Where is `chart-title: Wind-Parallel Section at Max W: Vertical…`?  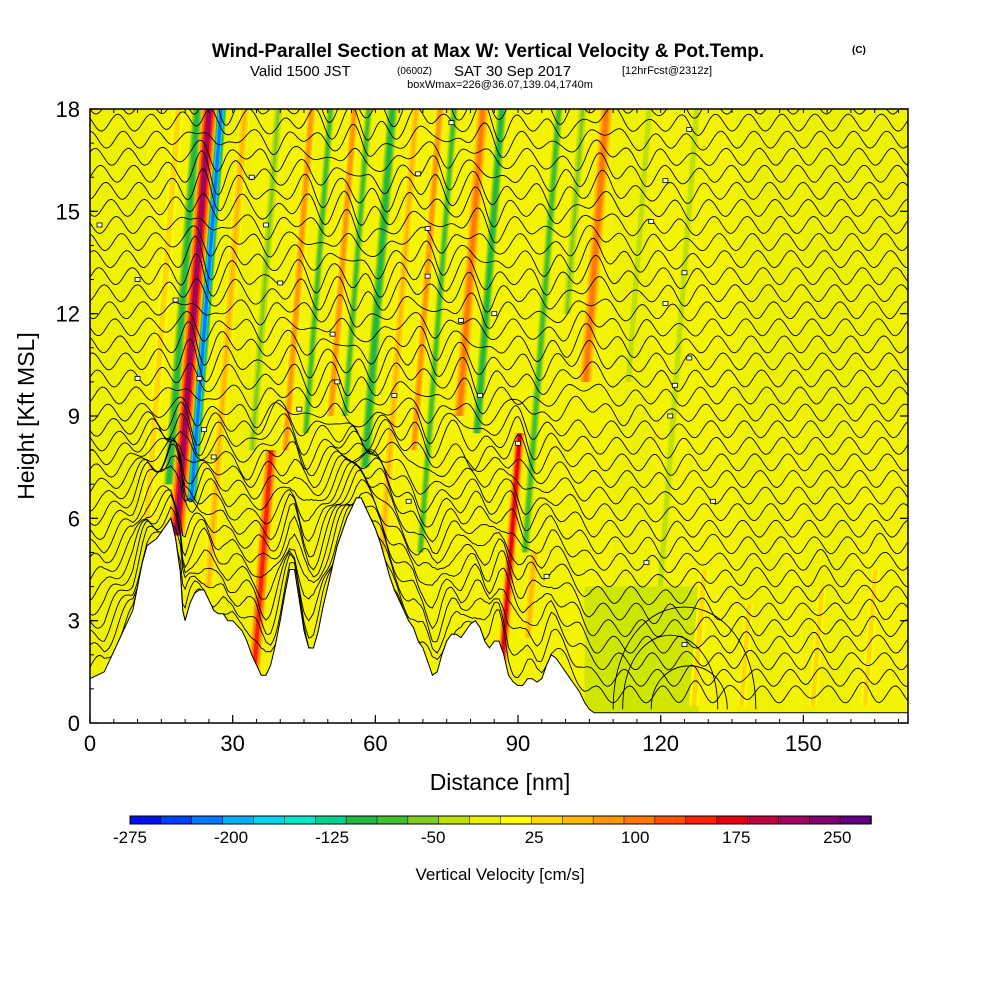
chart-title: Wind-Parallel Section at Max W: Vertical… is located at coordinates (488, 51).